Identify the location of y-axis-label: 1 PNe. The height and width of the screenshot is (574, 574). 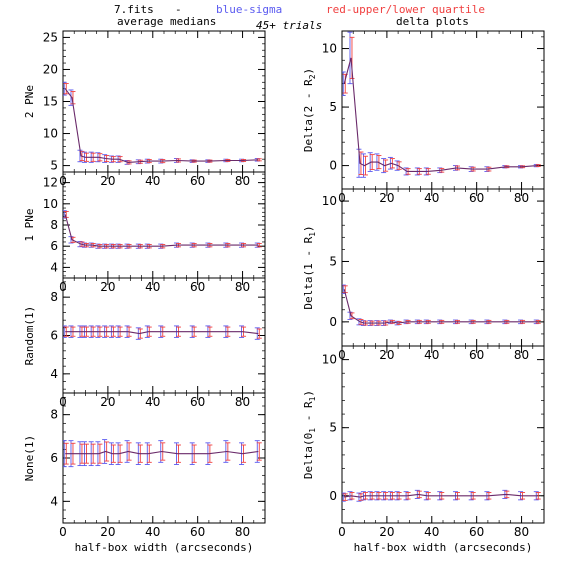
(29, 224).